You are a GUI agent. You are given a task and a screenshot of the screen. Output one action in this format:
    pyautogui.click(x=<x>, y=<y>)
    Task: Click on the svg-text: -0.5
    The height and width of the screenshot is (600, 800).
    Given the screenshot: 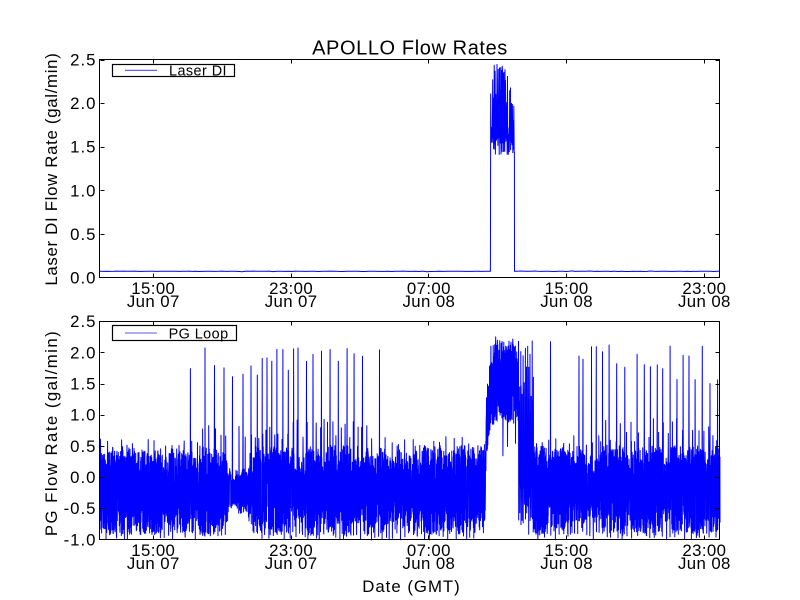 What is the action you would take?
    pyautogui.click(x=80, y=508)
    